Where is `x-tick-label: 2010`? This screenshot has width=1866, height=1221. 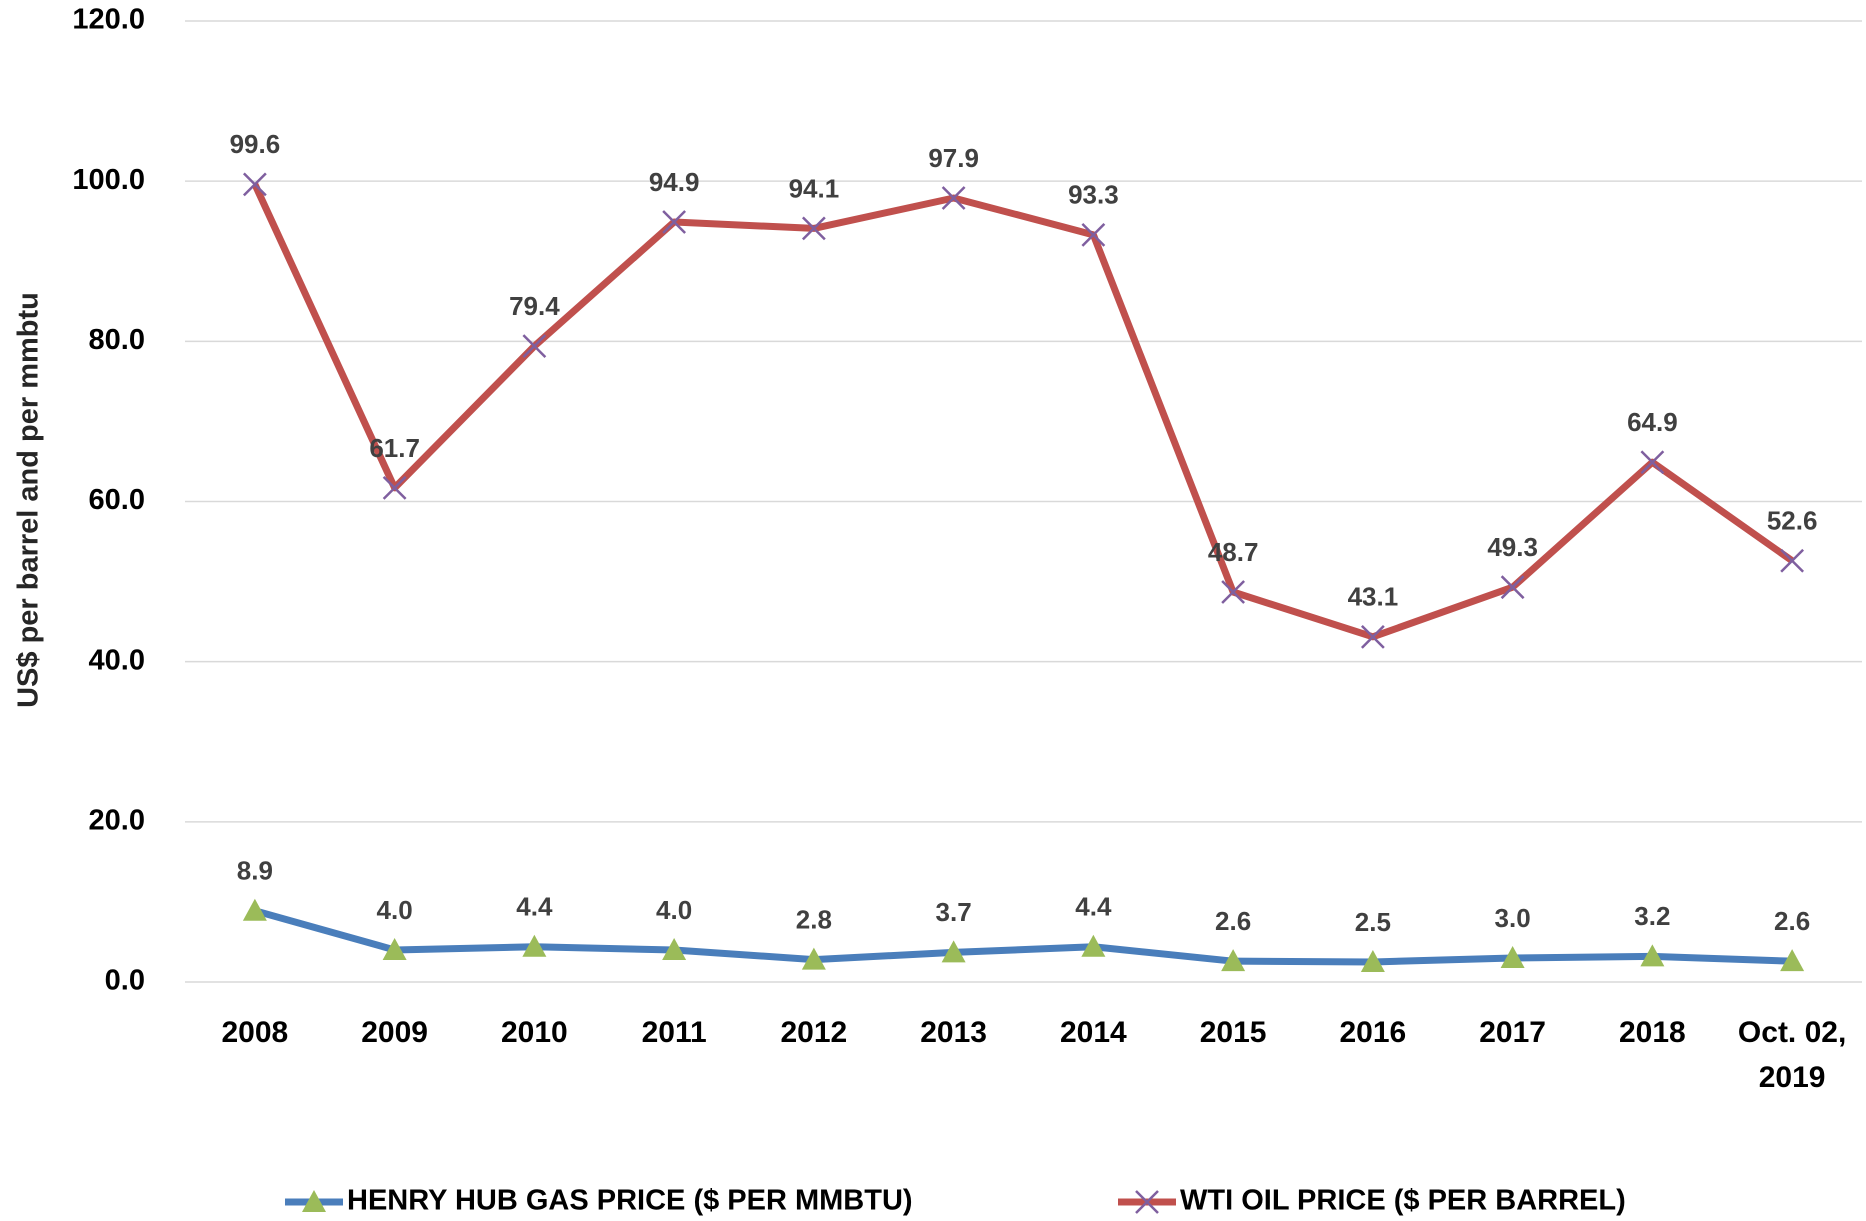 x-tick-label: 2010 is located at coordinates (534, 1032).